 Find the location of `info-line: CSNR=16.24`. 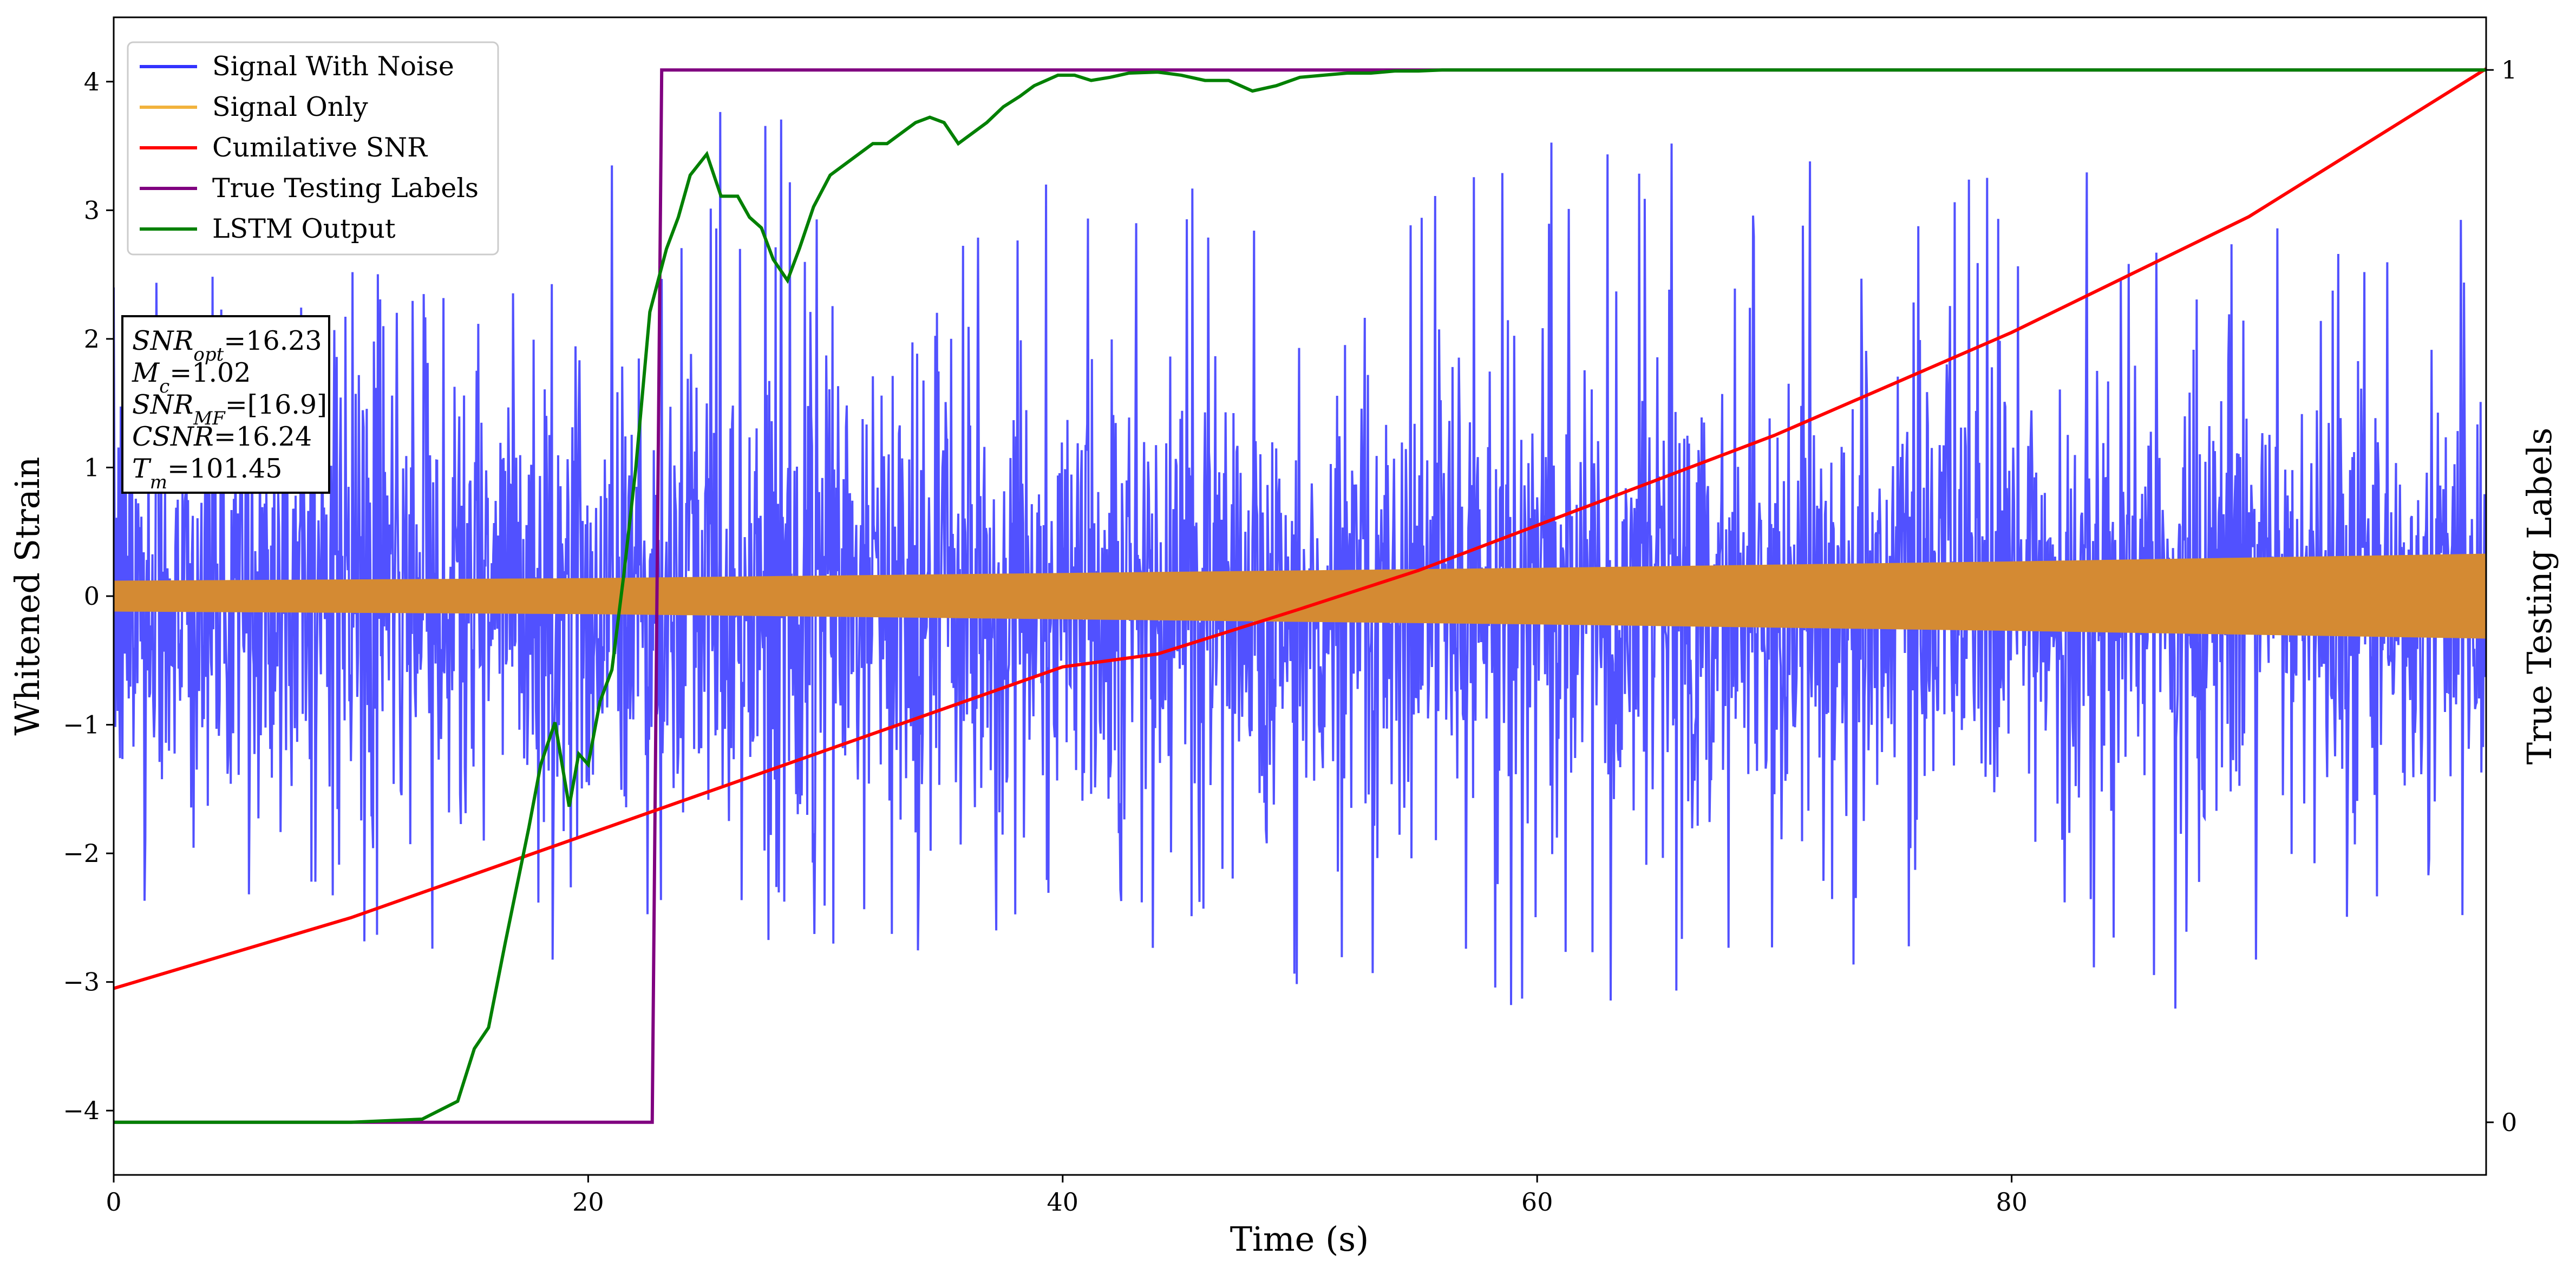

info-line: CSNR=16.24 is located at coordinates (222, 436).